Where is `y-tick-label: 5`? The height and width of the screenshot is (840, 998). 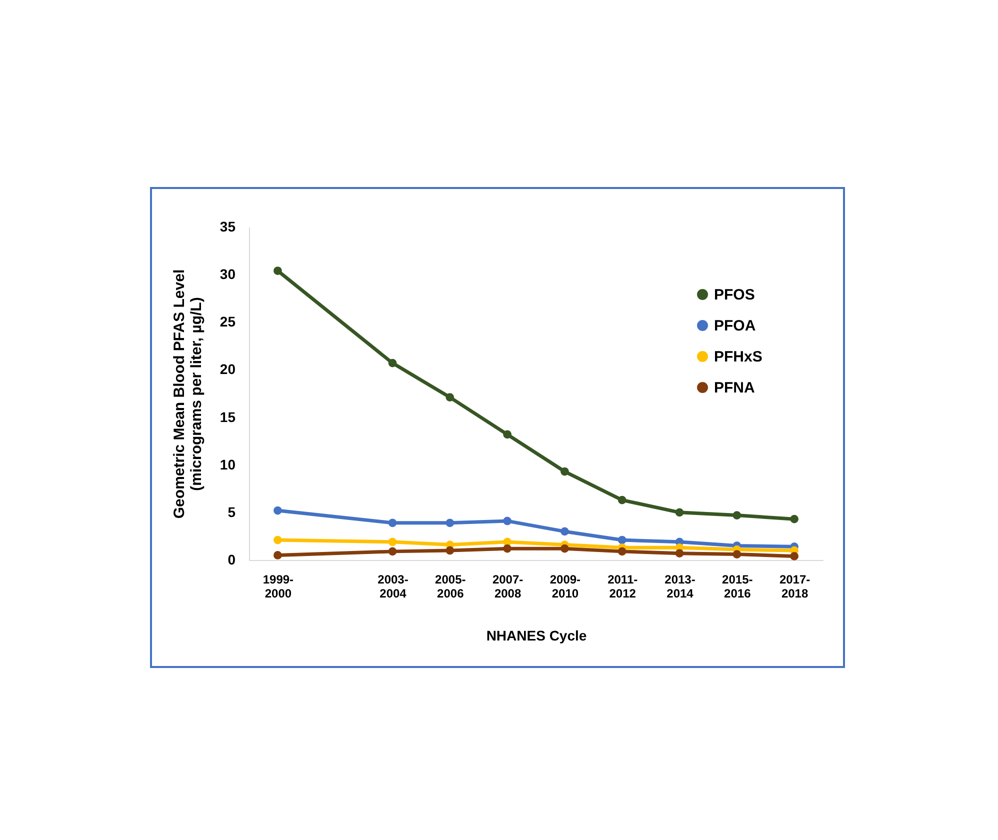 y-tick-label: 5 is located at coordinates (232, 512).